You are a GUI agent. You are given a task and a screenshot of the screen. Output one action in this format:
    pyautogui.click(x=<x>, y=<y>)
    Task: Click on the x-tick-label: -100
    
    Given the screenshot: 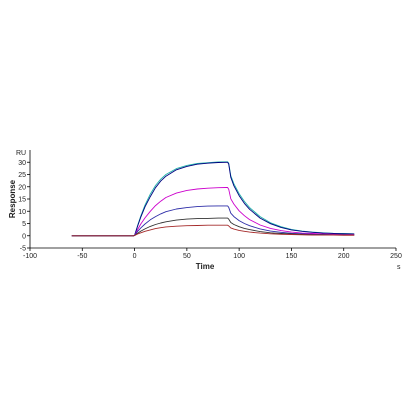 What is the action you would take?
    pyautogui.click(x=30, y=256)
    